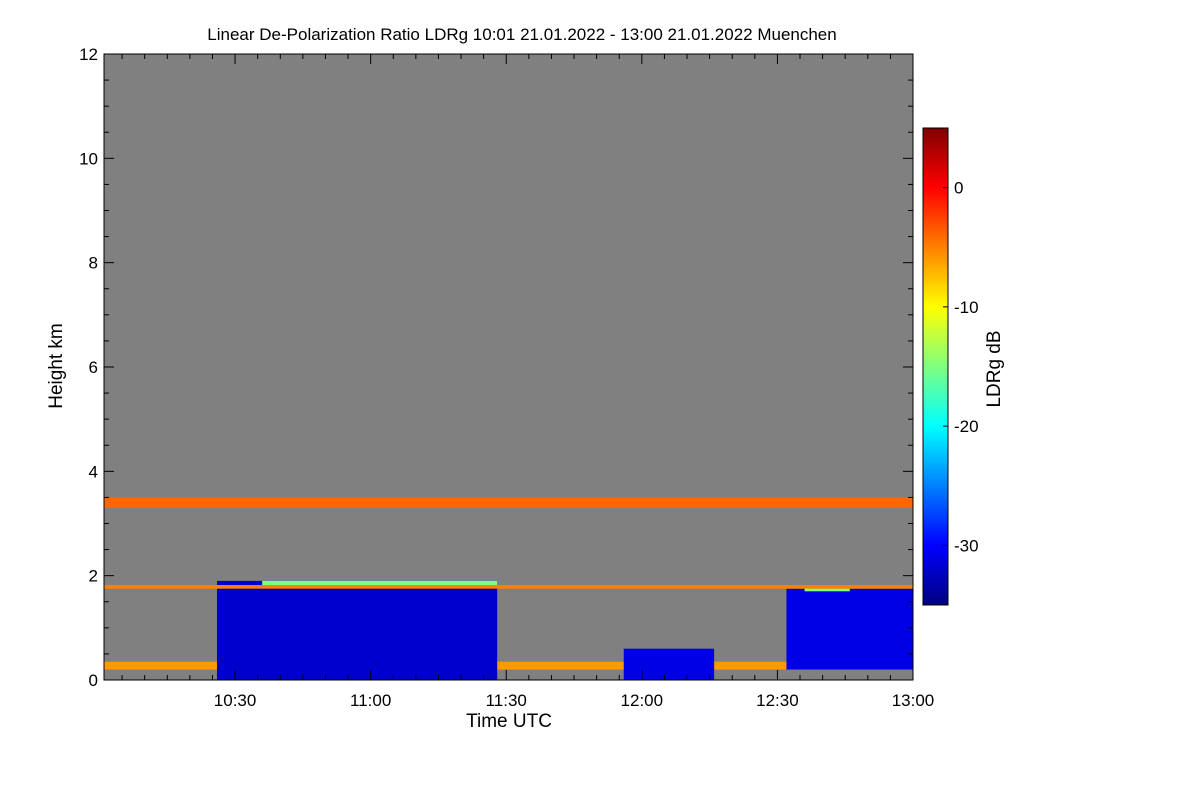 The image size is (1200, 800). Describe the element at coordinates (958, 188) in the screenshot. I see `colorbar-tick-label: 0` at that location.